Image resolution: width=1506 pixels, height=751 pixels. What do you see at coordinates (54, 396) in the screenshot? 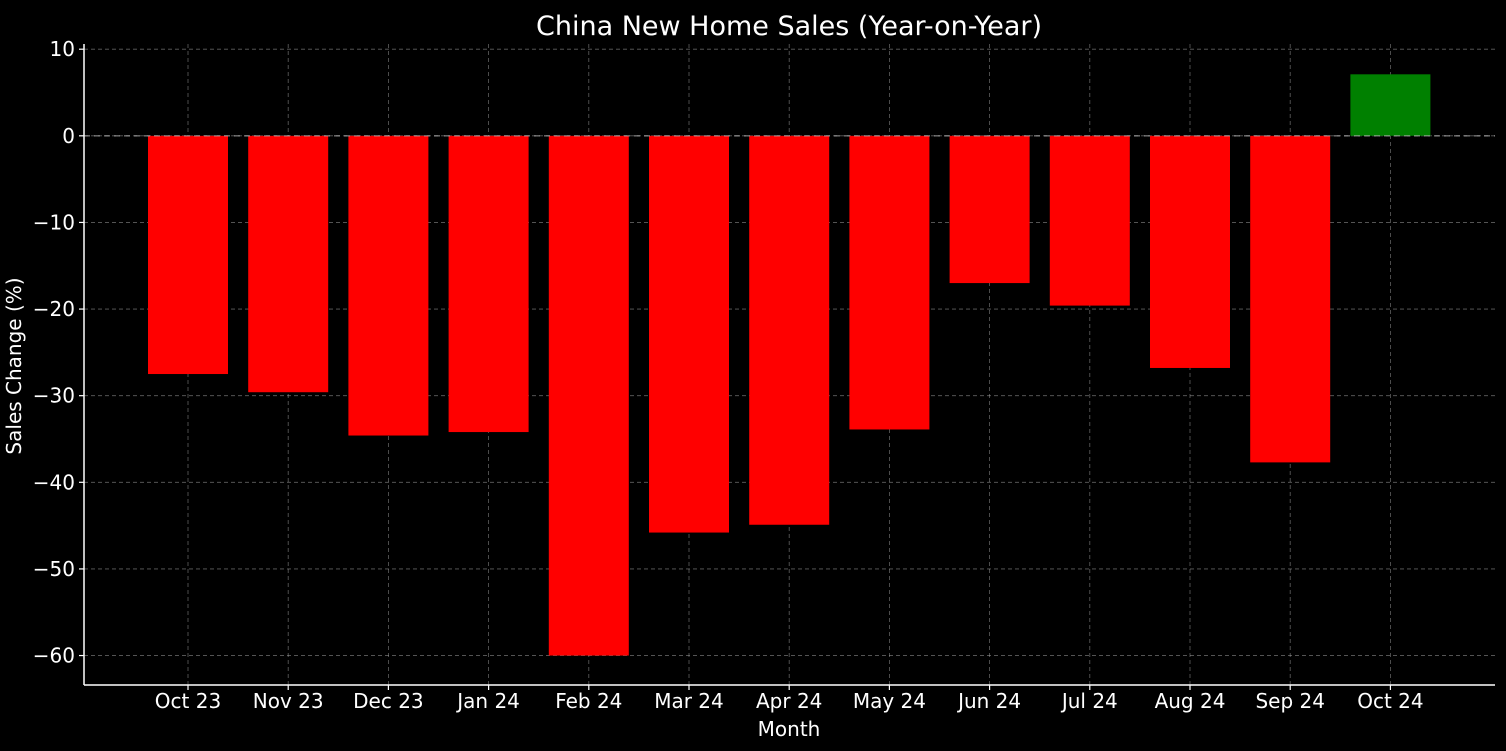
I see `y-tick-label: −30` at bounding box center [54, 396].